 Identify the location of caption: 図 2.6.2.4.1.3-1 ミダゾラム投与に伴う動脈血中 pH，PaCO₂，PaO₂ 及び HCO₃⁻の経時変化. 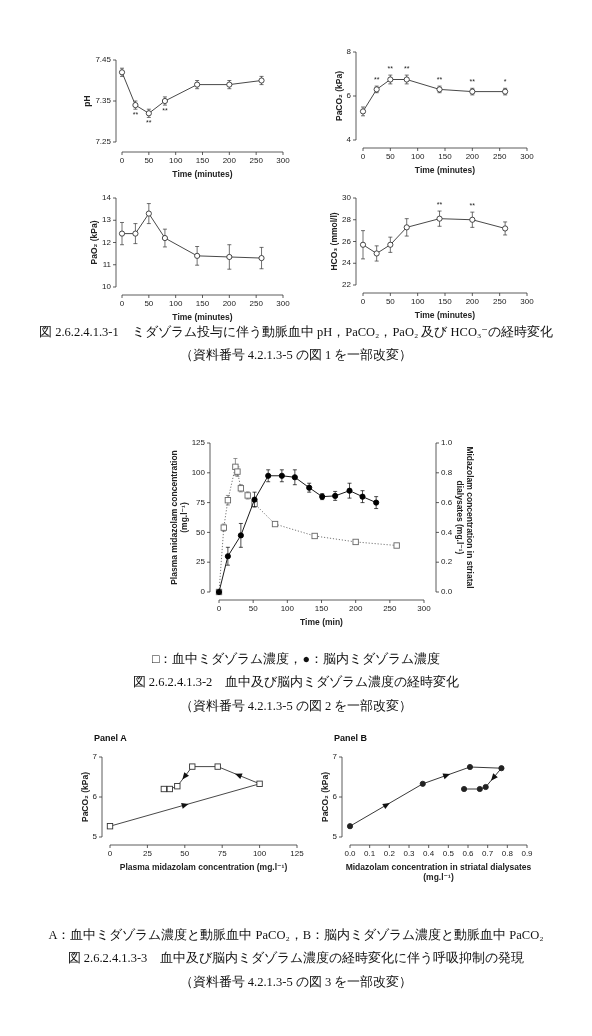
(296, 331).